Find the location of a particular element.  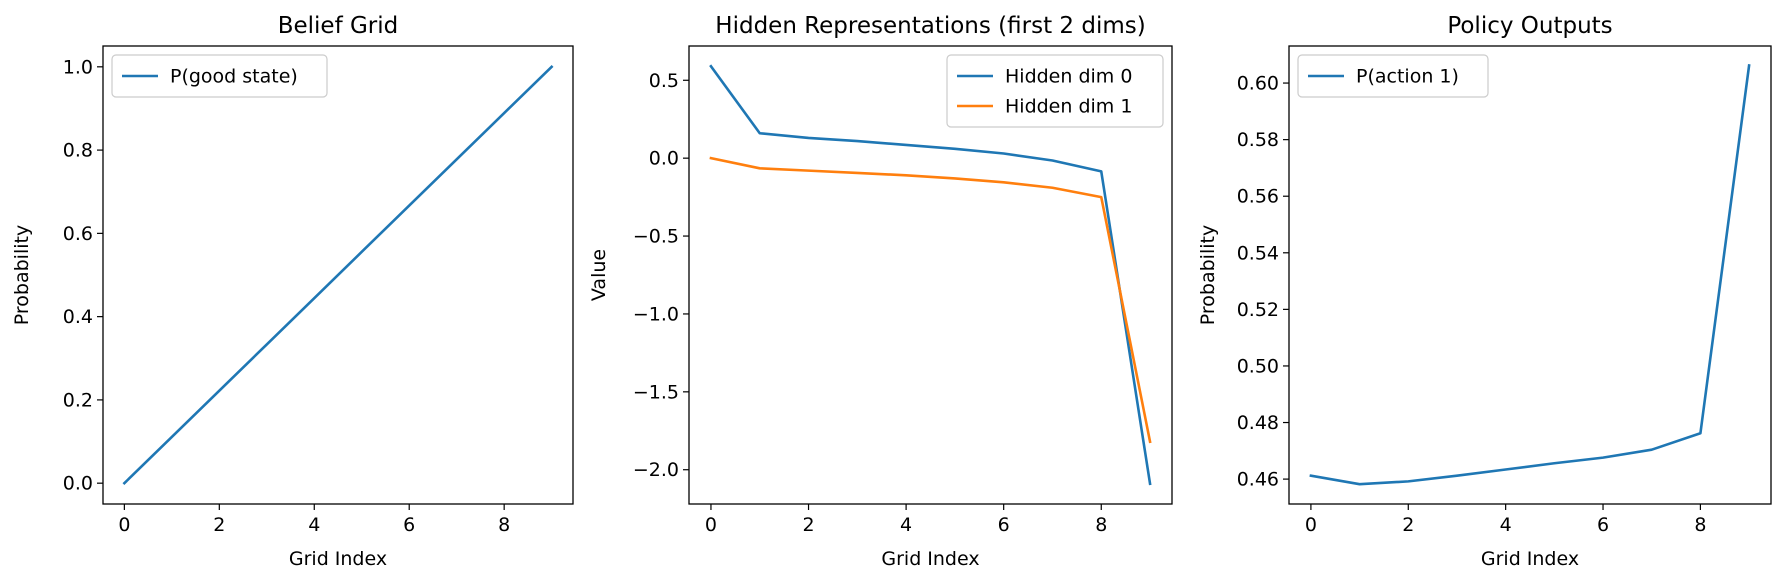

chart-title: Hidden Representations (first 2 dims) is located at coordinates (930, 26).